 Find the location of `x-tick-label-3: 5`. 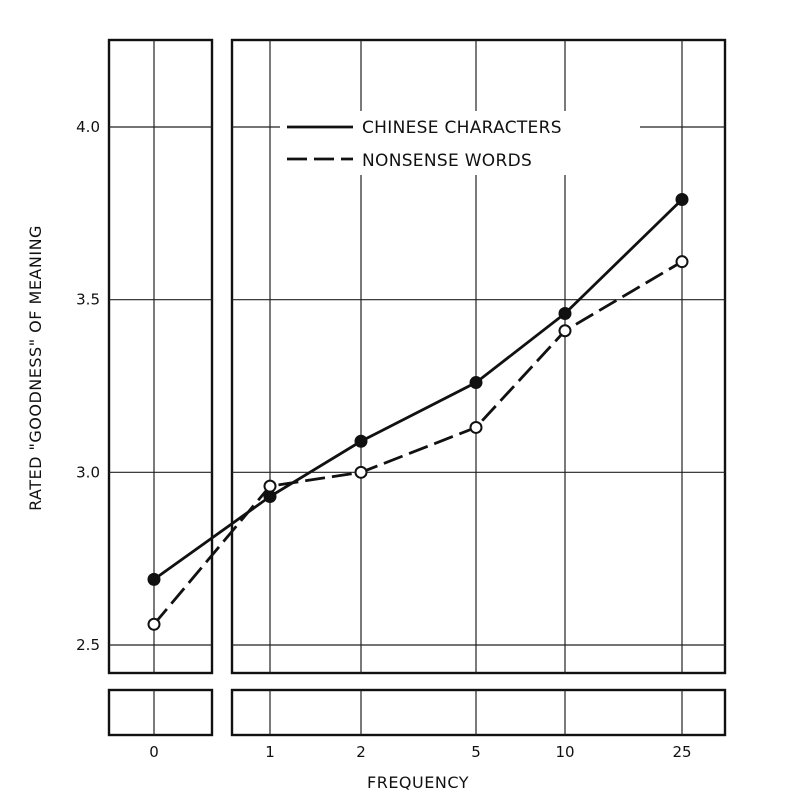

x-tick-label-3: 5 is located at coordinates (476, 752).